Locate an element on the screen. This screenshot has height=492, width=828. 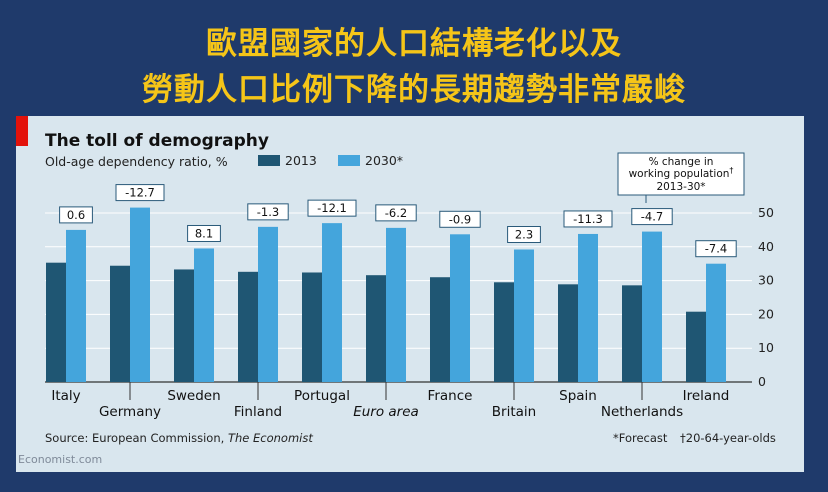
category-label-6: France is located at coordinates (450, 396).